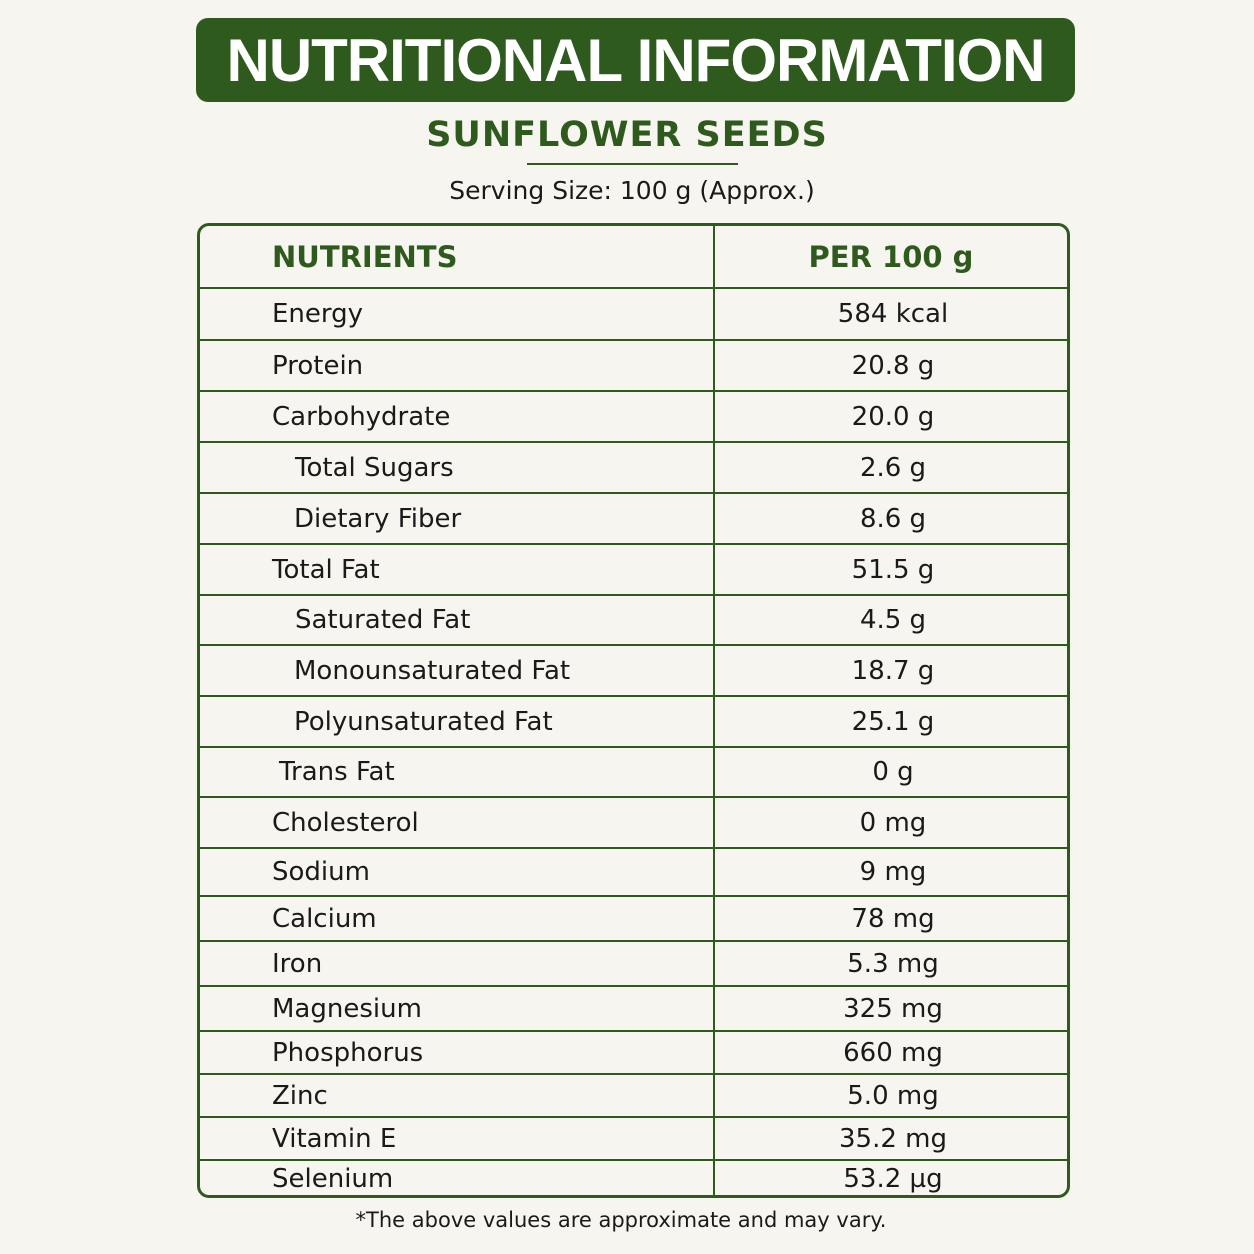 The width and height of the screenshot is (1254, 1254). I want to click on header-cell: PER 100 g, so click(891, 257).